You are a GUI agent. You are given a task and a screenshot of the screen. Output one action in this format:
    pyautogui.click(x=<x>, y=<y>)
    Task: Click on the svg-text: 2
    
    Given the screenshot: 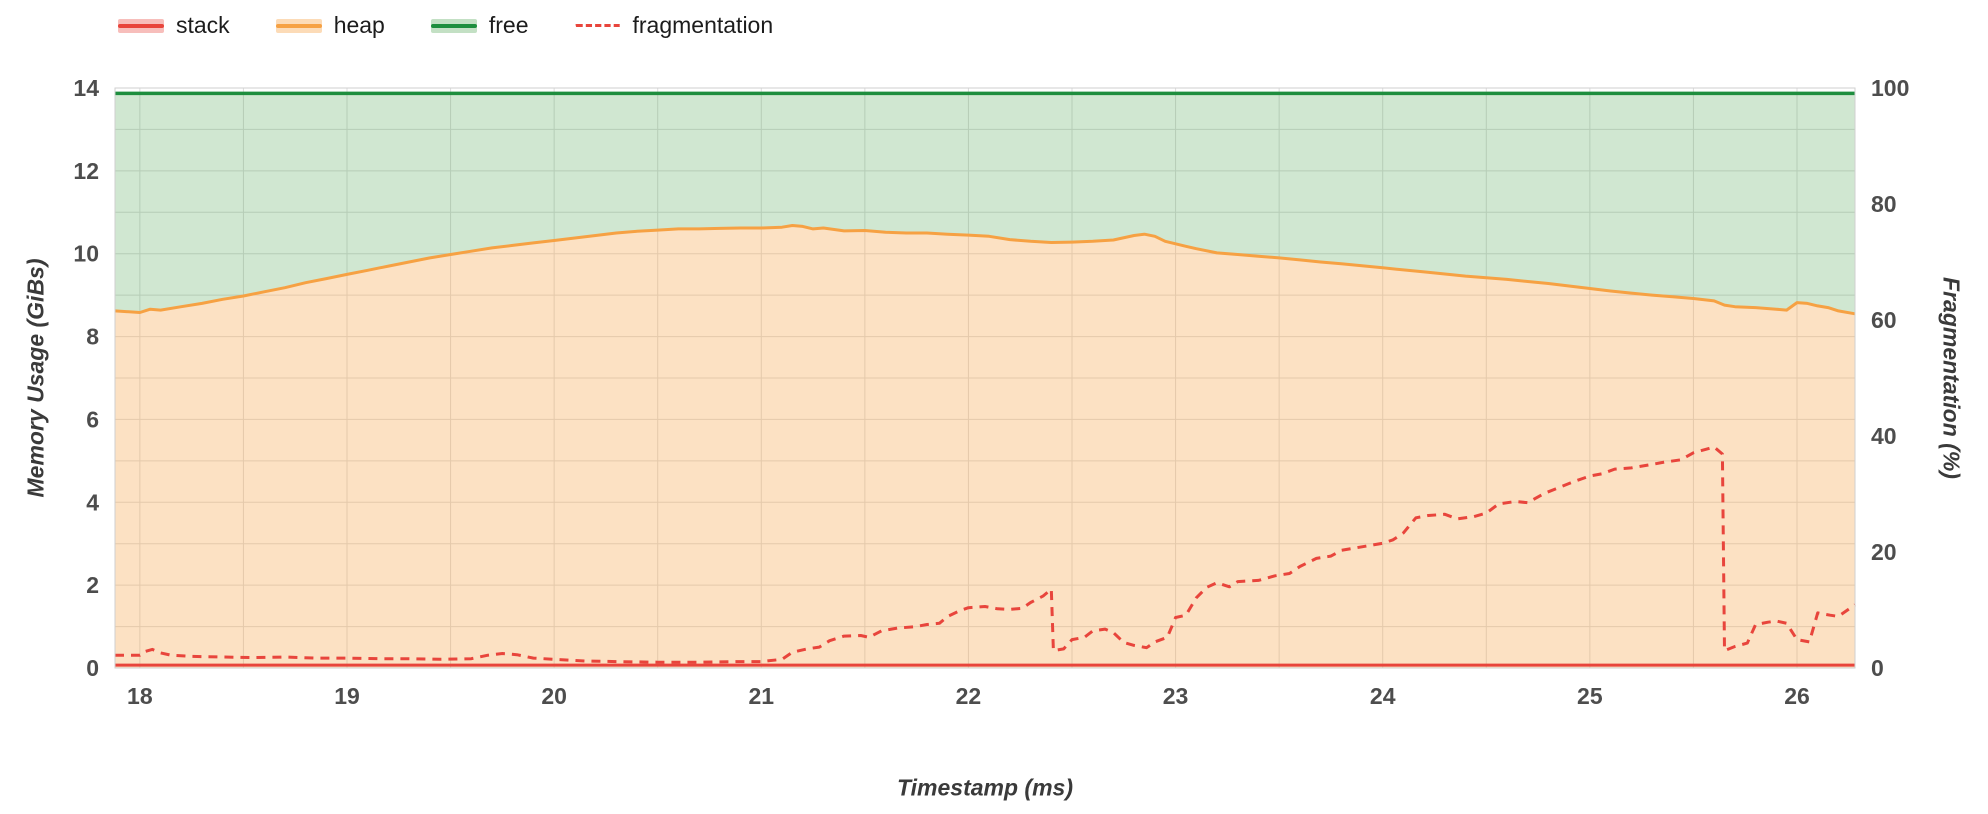 What is the action you would take?
    pyautogui.click(x=92, y=585)
    